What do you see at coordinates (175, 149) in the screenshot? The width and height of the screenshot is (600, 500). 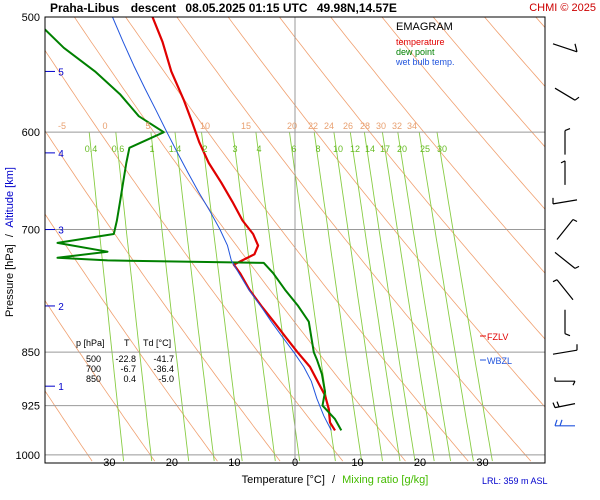 I see `mixing-ratio-label: 1.4` at bounding box center [175, 149].